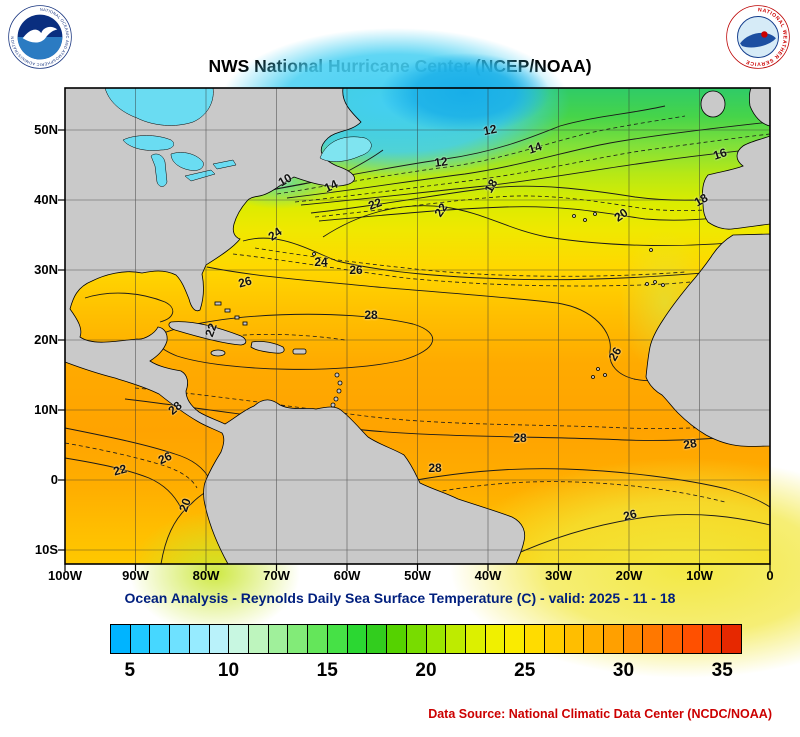  I want to click on x-axis-label: 90W, so click(135, 575).